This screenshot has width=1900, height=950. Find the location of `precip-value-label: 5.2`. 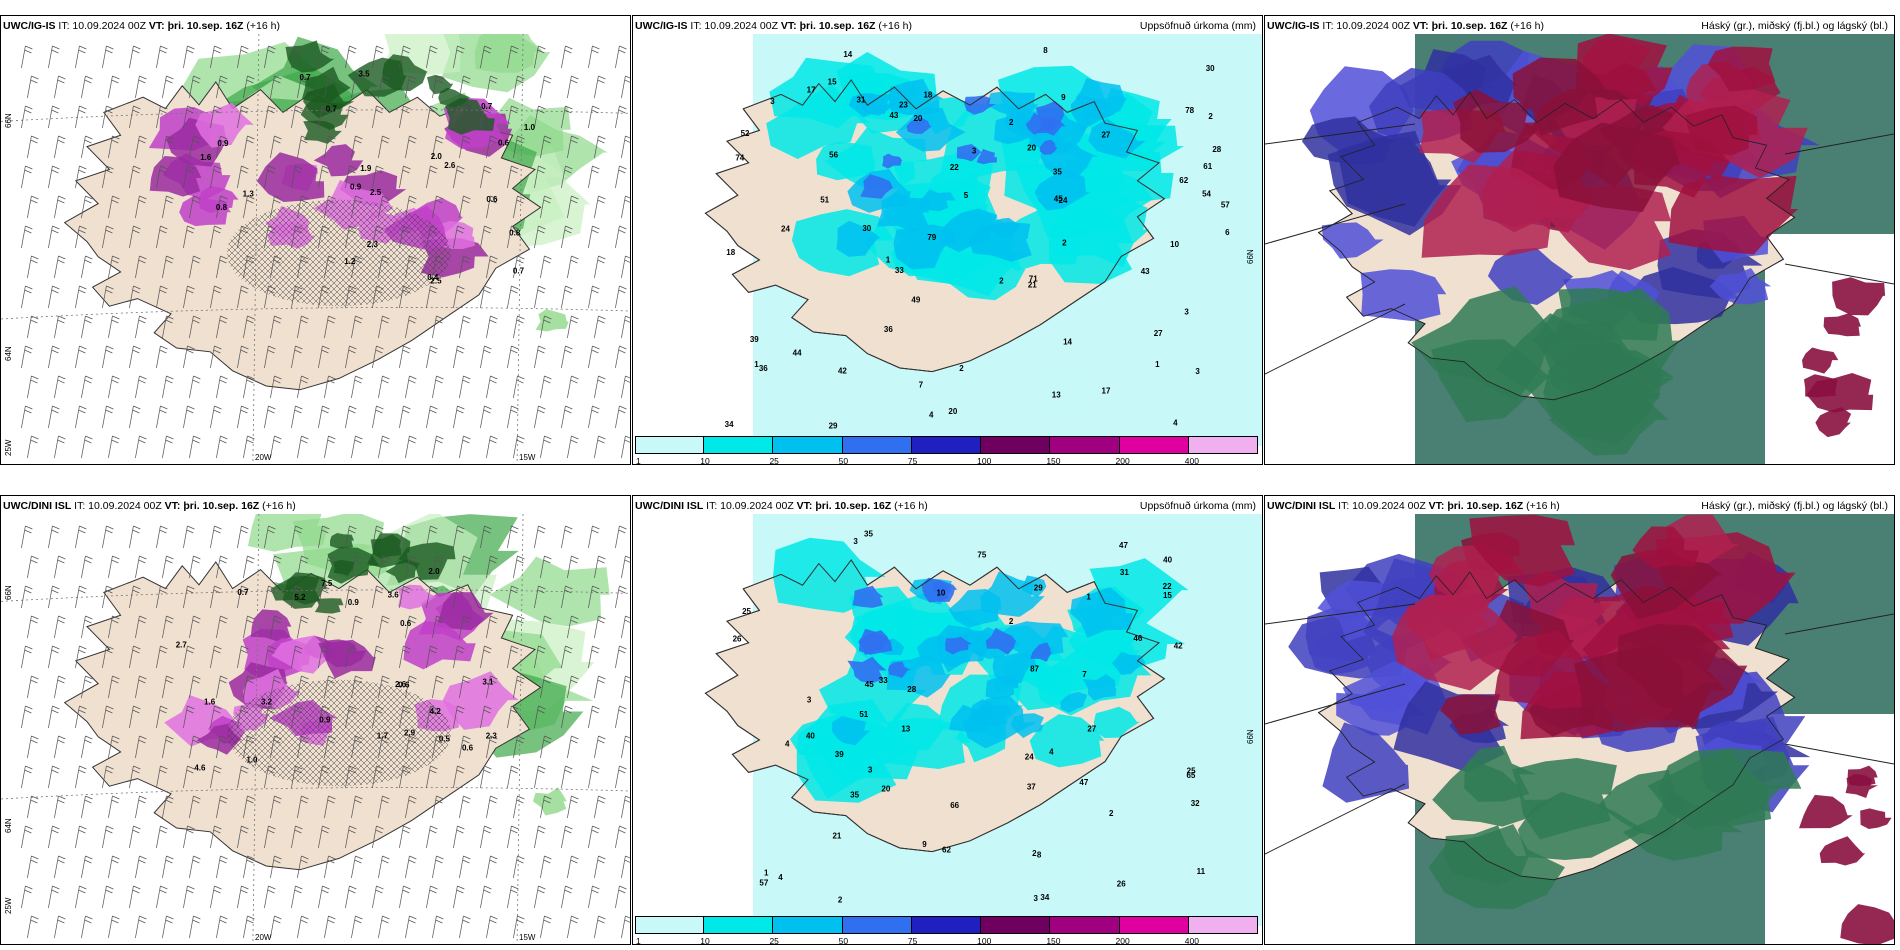

precip-value-label: 5.2 is located at coordinates (300, 597).